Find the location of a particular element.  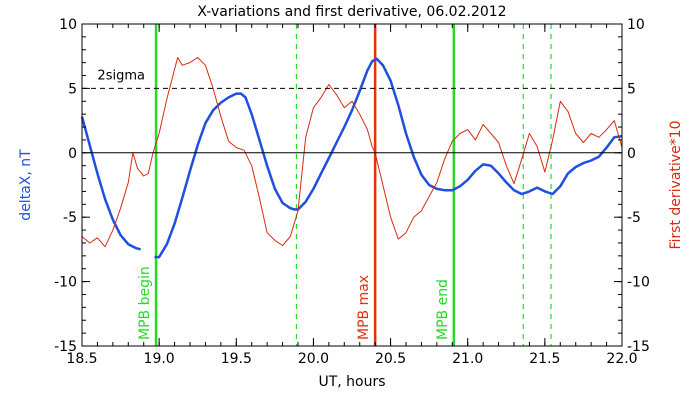

y-axis-label-right: First derivative*10 is located at coordinates (676, 184).